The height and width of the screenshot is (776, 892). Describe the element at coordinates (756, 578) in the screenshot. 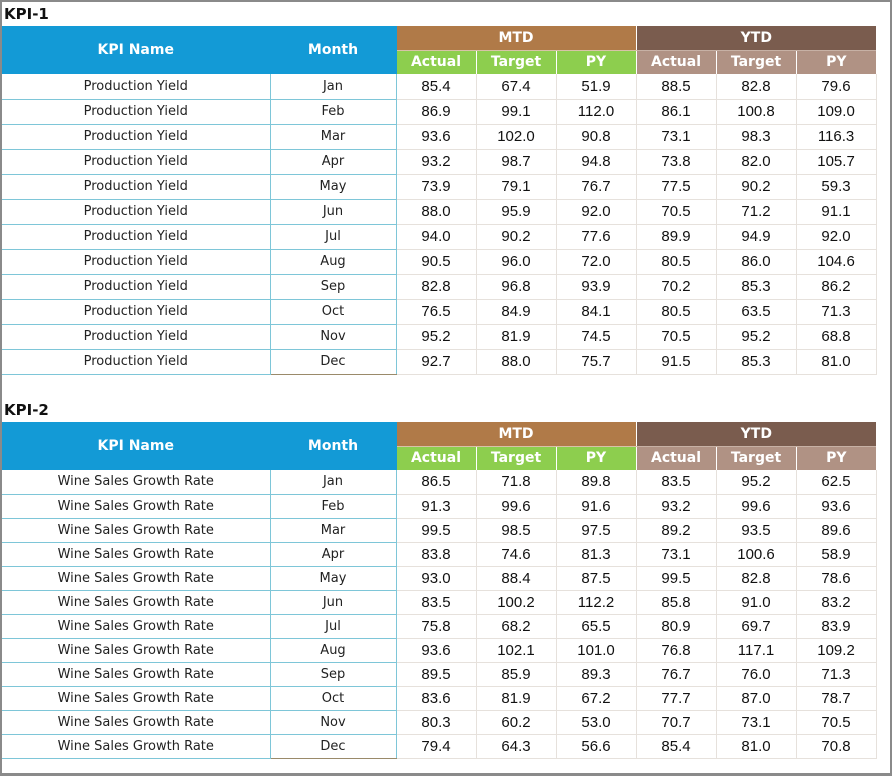

I see `ytd-target-cell: 82.8` at that location.